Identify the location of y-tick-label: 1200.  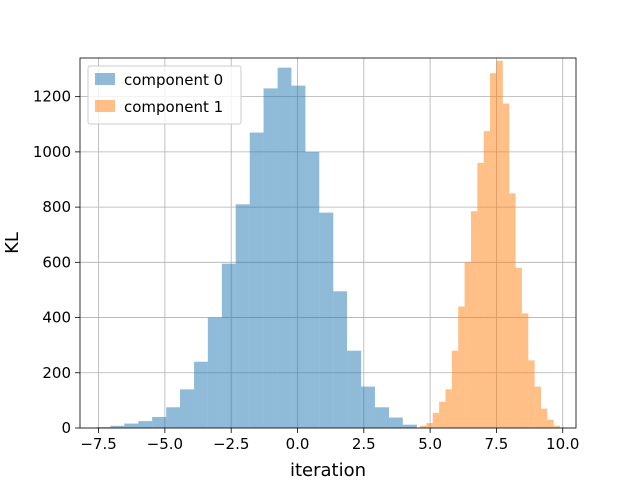
(52, 97).